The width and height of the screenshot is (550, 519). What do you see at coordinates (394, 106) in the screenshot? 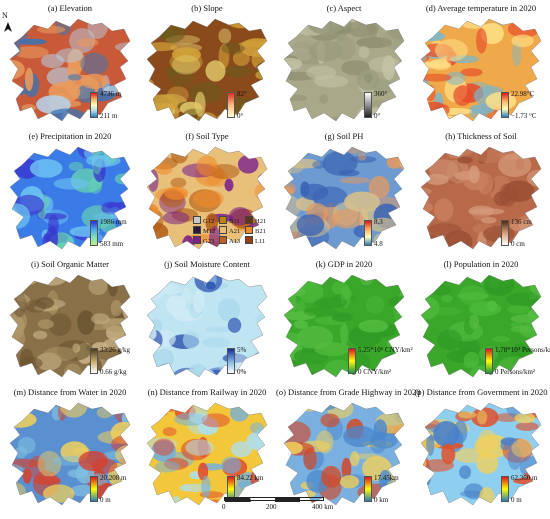
I see `legend: 360° 0°` at bounding box center [394, 106].